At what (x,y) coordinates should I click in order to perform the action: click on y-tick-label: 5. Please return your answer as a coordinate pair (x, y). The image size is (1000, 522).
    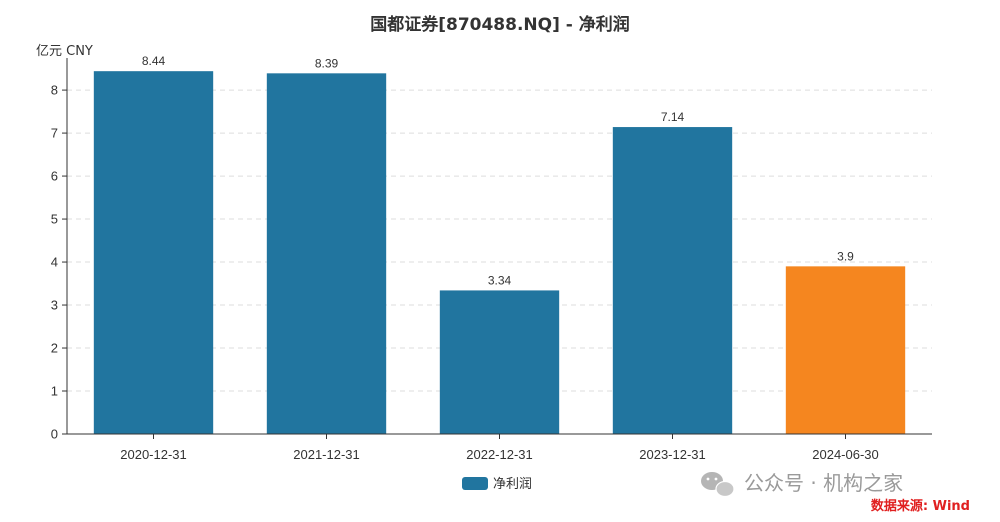
    Looking at the image, I should click on (54, 219).